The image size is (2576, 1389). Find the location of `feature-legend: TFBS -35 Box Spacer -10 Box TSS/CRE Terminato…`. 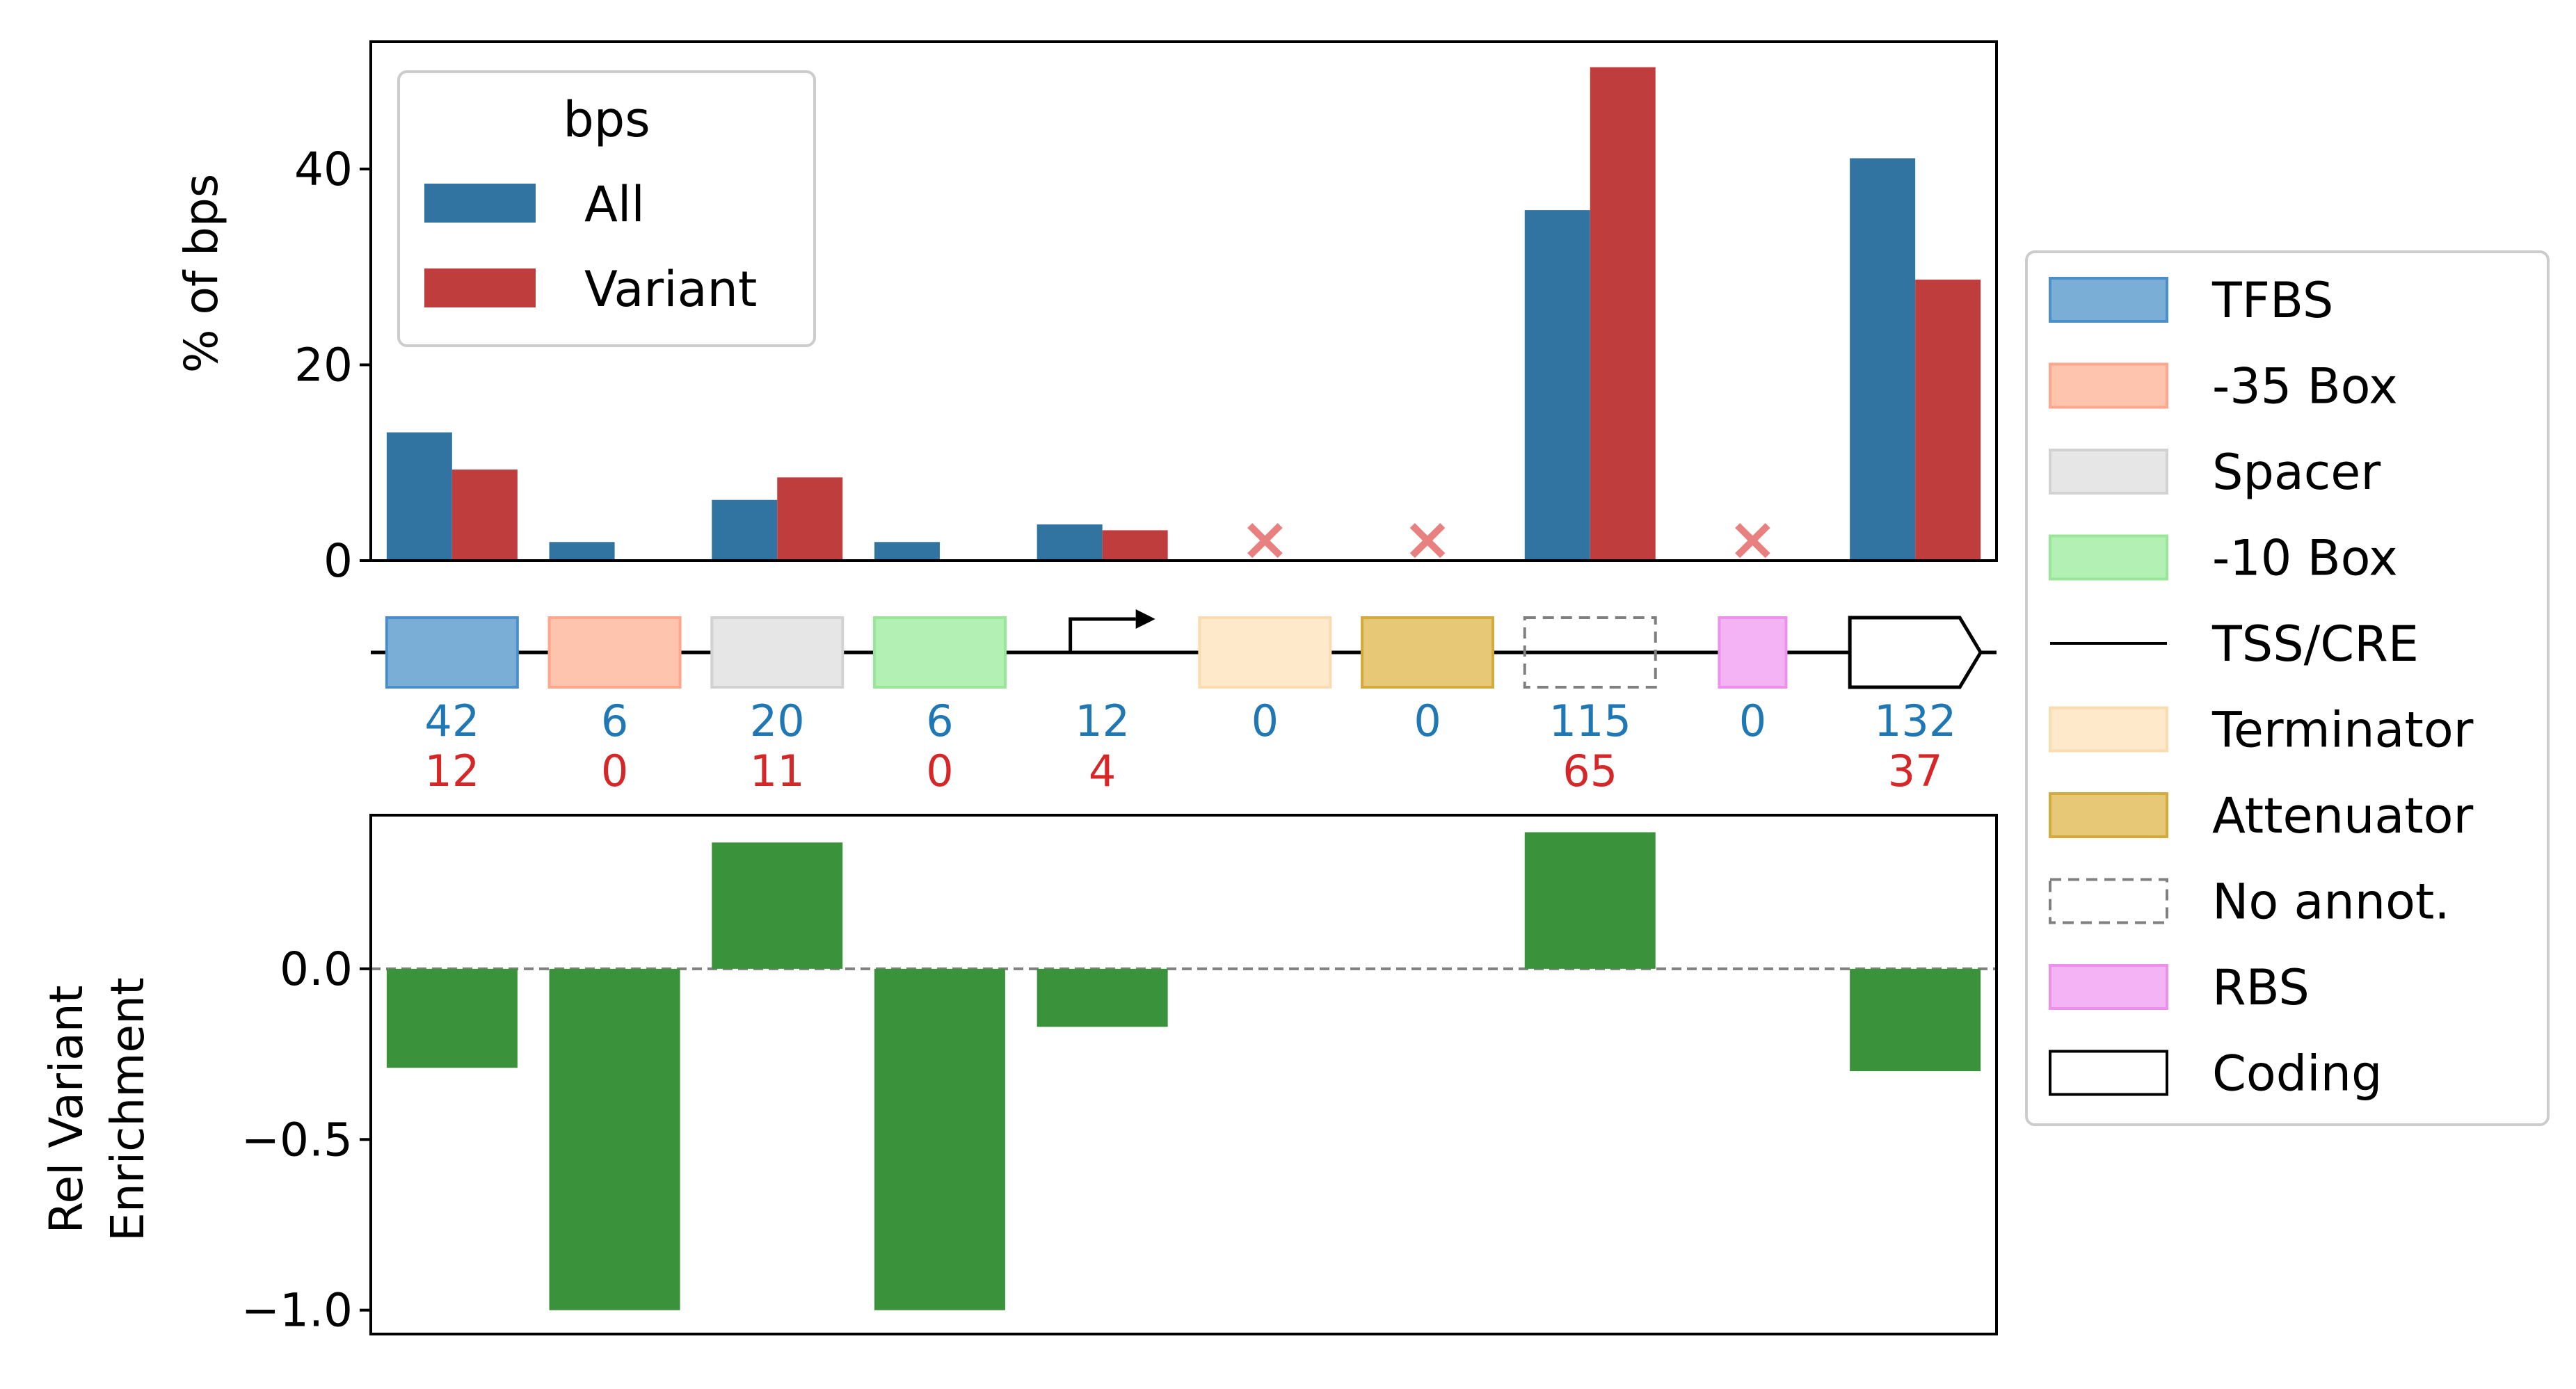

feature-legend: TFBS -35 Box Spacer -10 Box TSS/CRE Terminato… is located at coordinates (2287, 688).